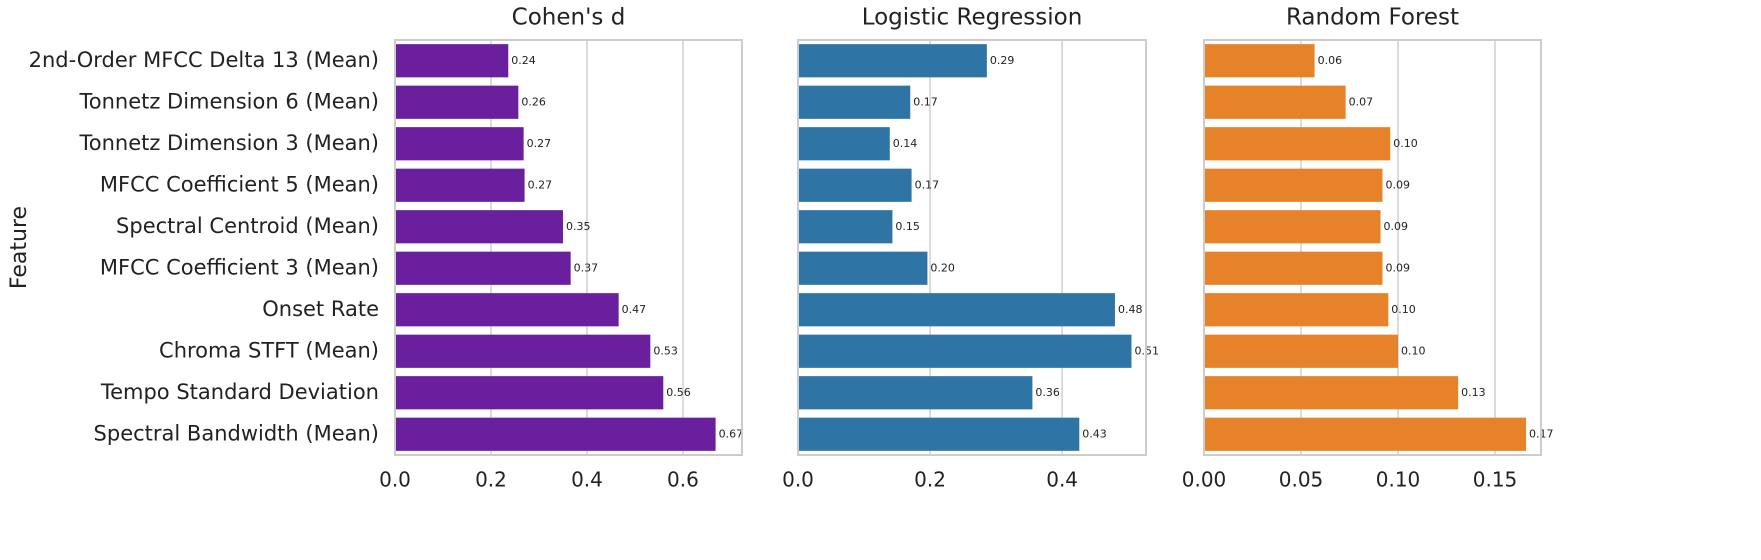 This screenshot has width=1761, height=560. I want to click on value-label: 0.29, so click(1002, 60).